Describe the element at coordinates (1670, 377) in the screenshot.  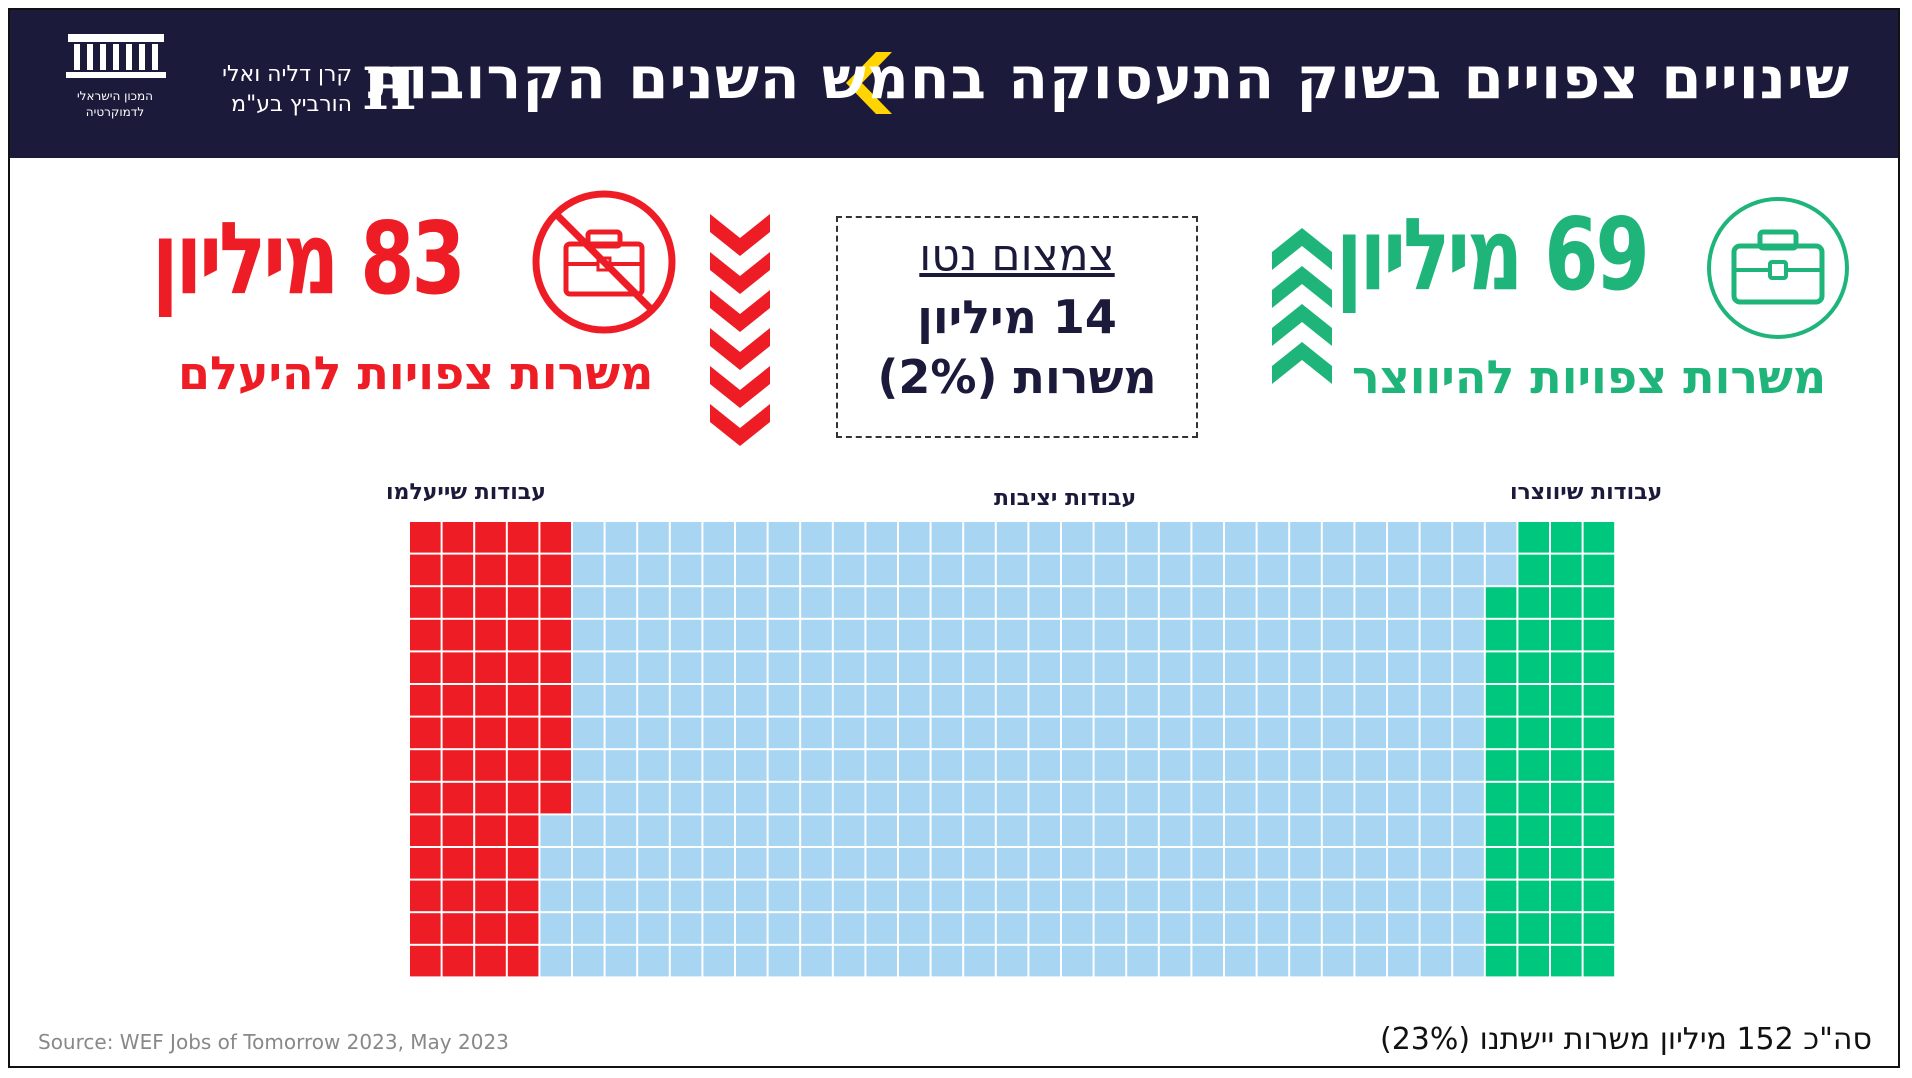
I see `created-jobs-label-prefix: משרות צפויות` at that location.